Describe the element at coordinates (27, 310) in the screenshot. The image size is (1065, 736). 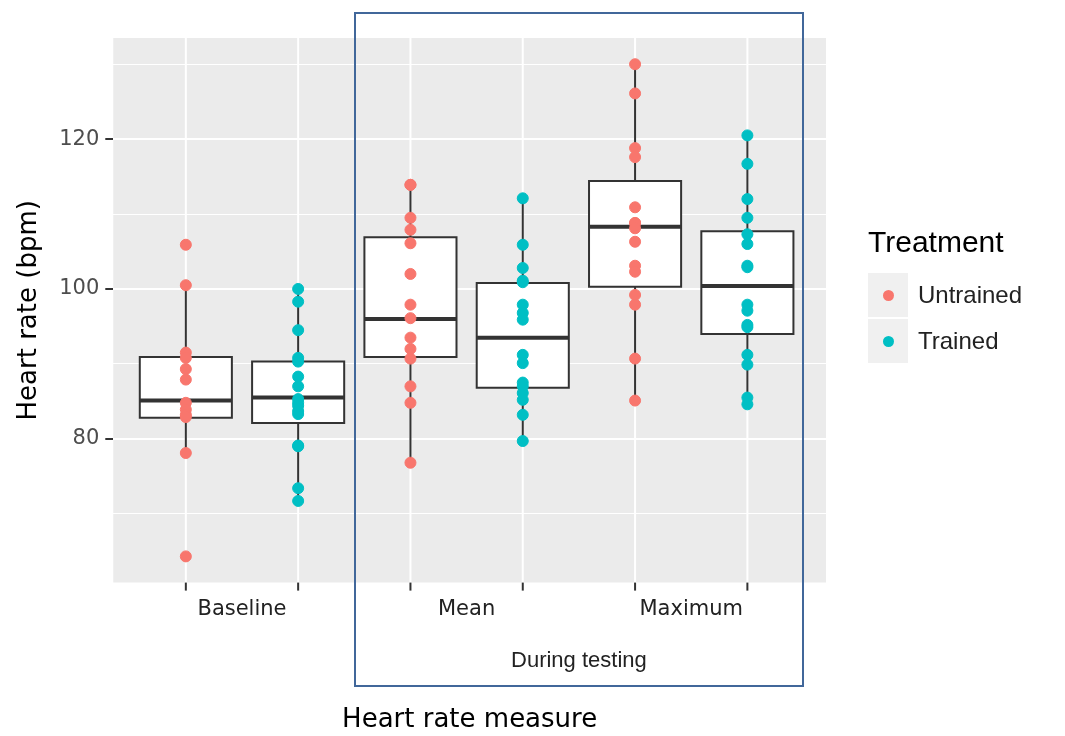
I see `y-axis-title: Heart rate (bpm)` at that location.